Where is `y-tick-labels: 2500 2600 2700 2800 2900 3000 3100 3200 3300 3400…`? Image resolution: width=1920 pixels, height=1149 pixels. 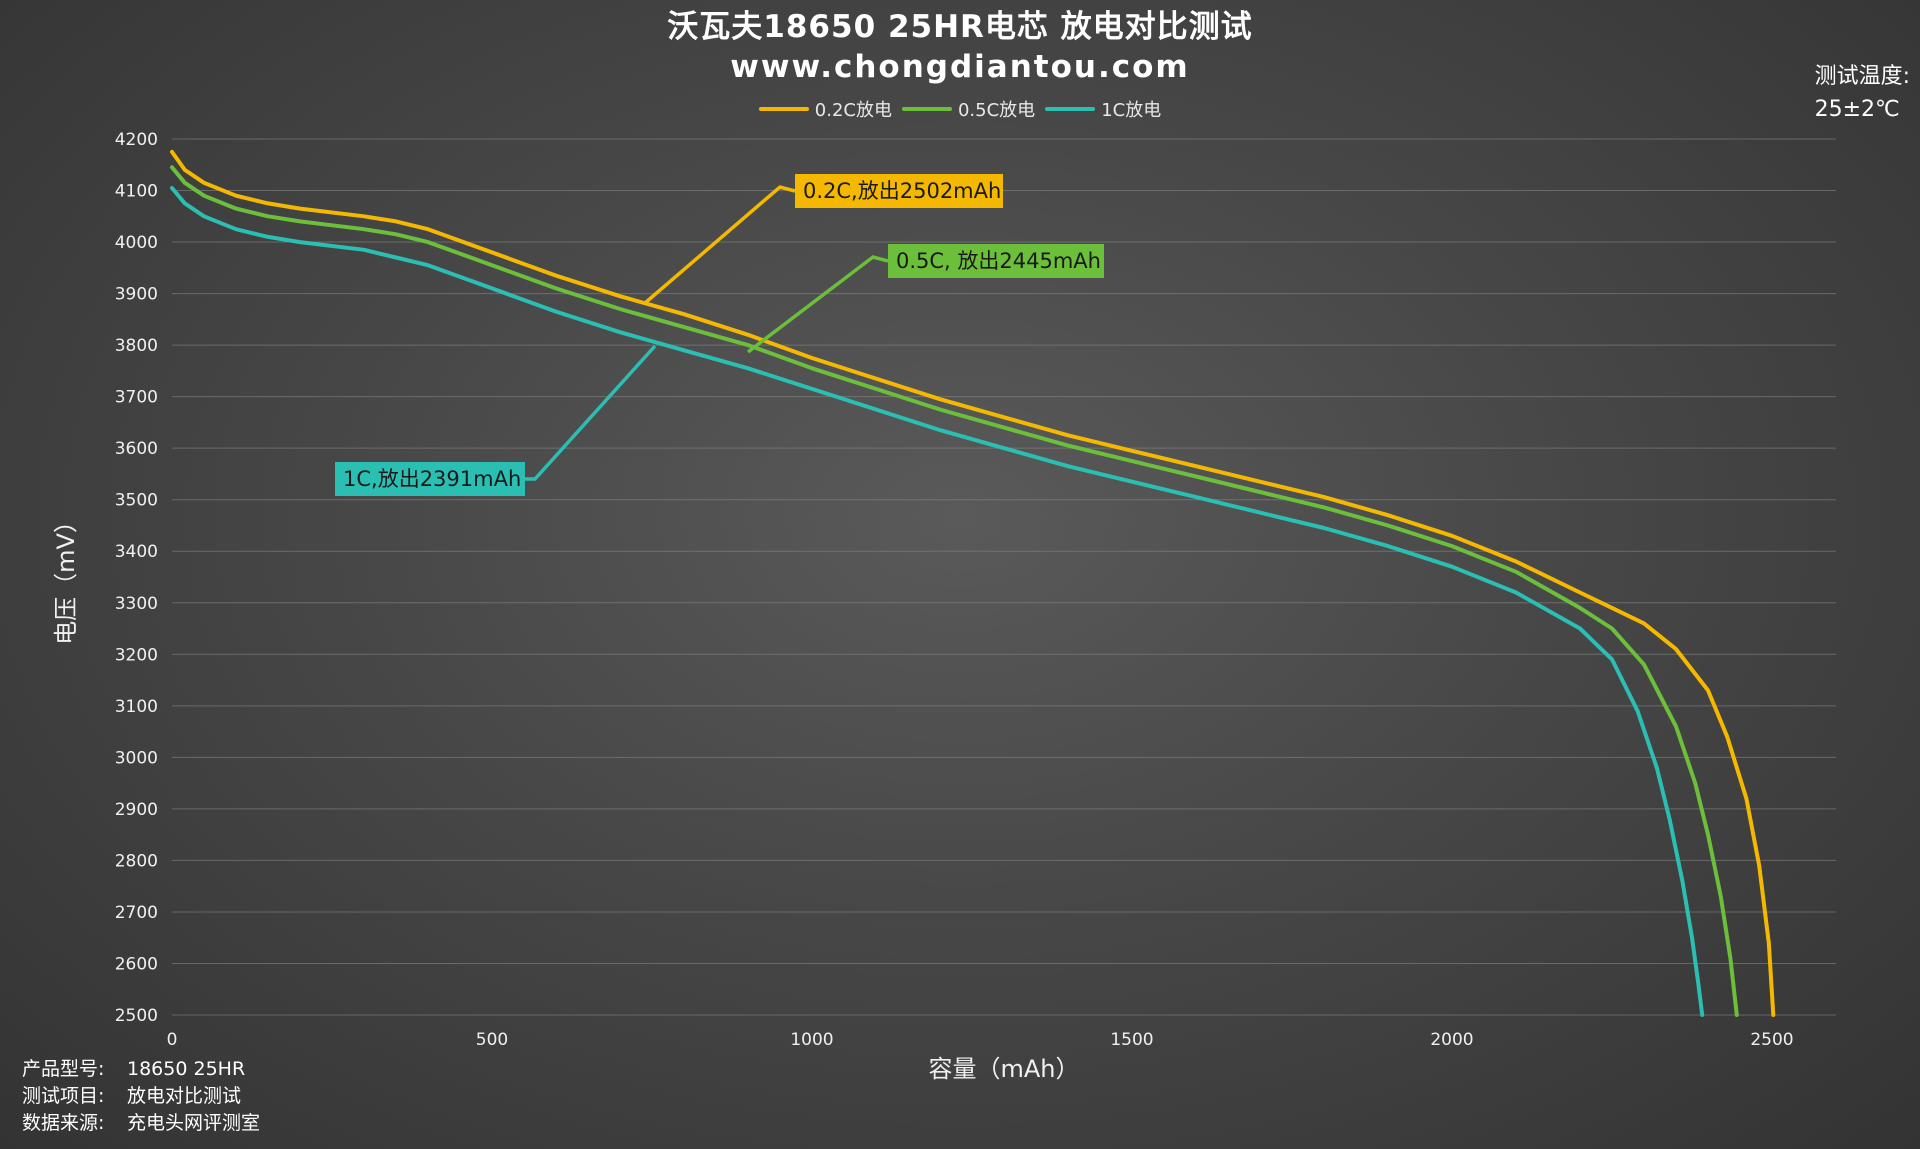 y-tick-labels: 2500 2600 2700 2800 2900 3000 3100 3200 3300 3400… is located at coordinates (136, 578).